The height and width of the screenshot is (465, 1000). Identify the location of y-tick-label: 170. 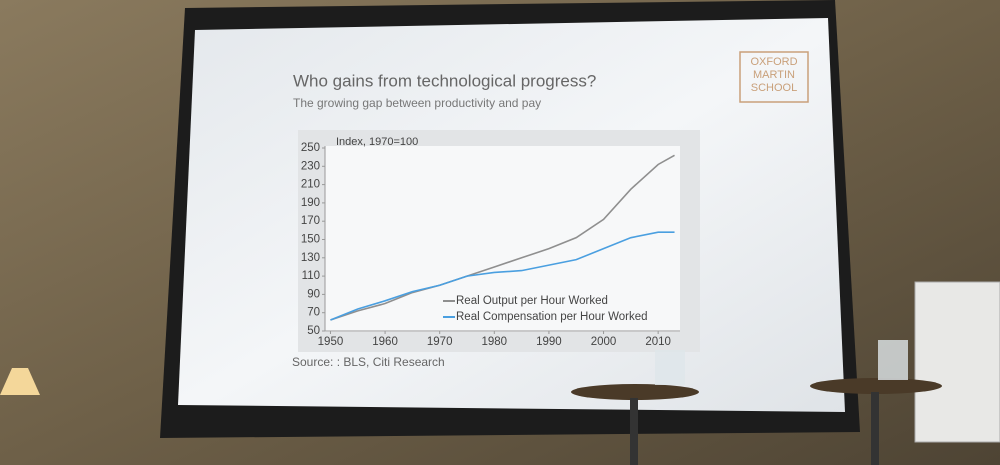
(310, 221).